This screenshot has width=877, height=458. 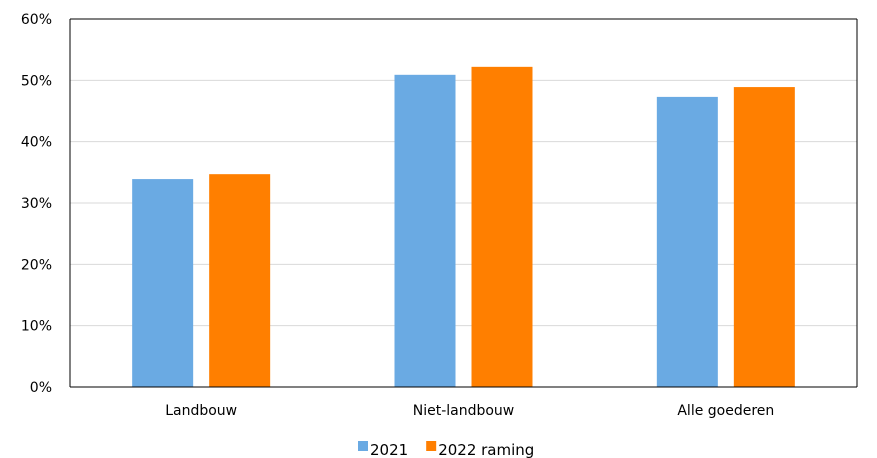 What do you see at coordinates (502, 226) in the screenshot?
I see `bar-niet-landbouw-2022-raming` at bounding box center [502, 226].